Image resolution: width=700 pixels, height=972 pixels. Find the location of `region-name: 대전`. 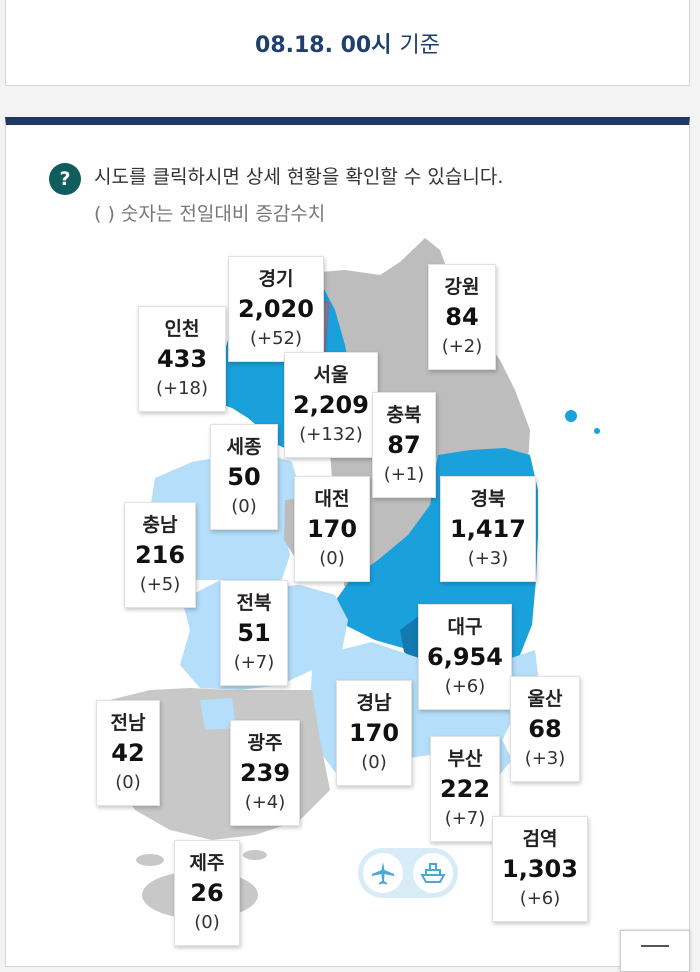

region-name: 대전 is located at coordinates (332, 499).